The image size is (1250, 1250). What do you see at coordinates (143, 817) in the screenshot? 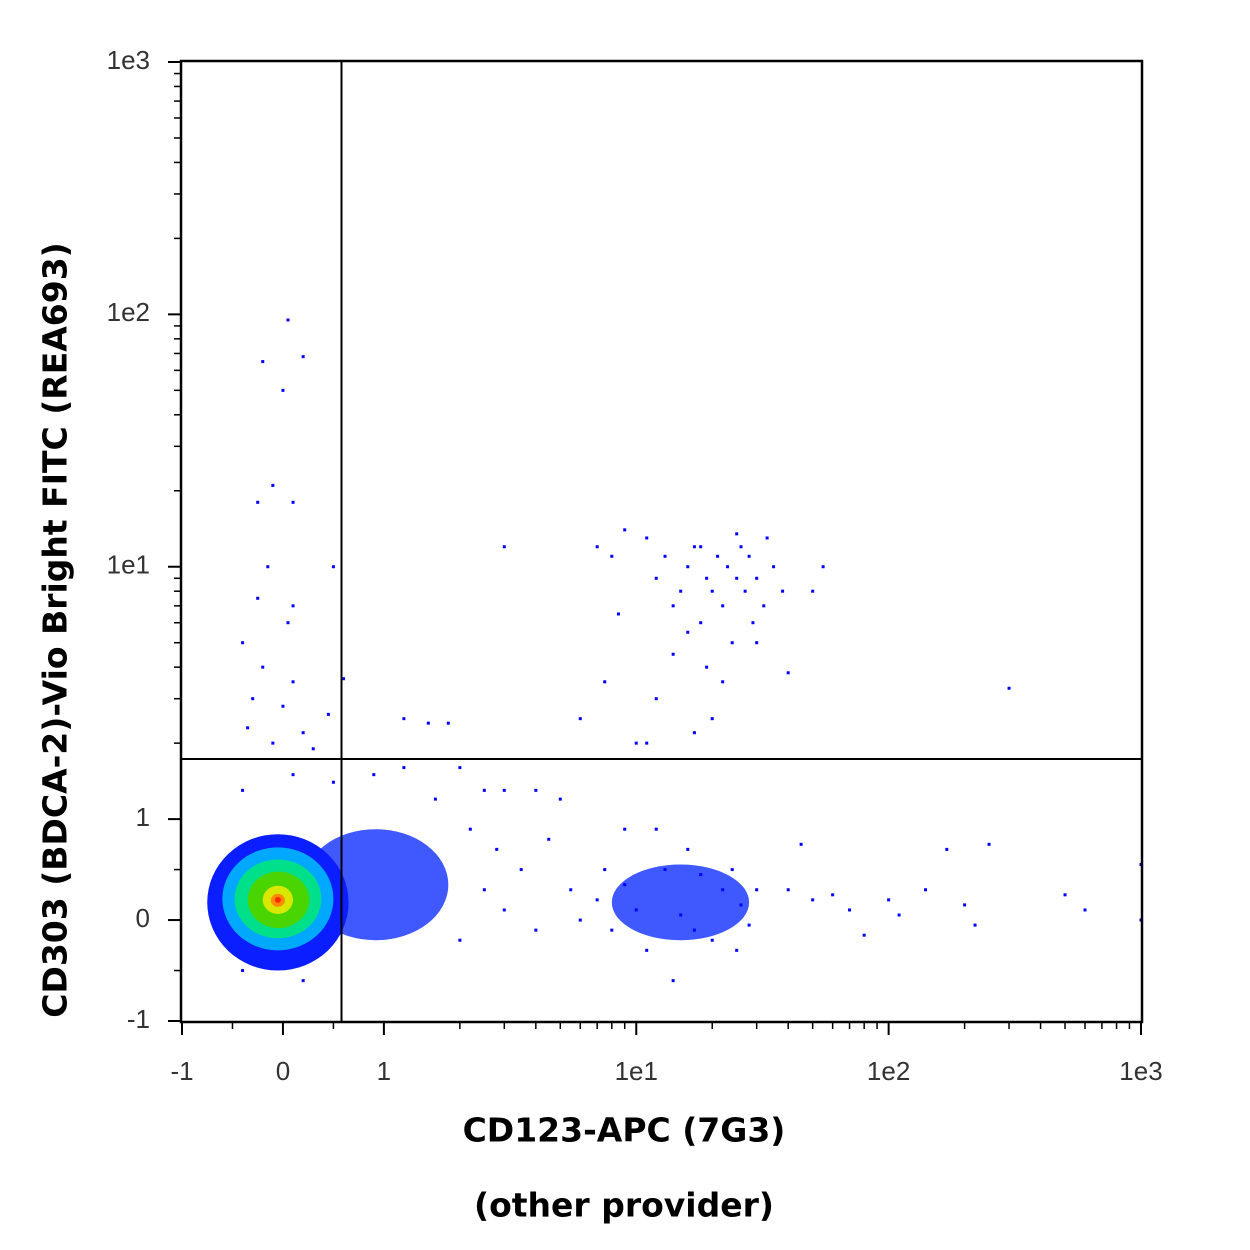
I see `y-tick-label: 1` at bounding box center [143, 817].